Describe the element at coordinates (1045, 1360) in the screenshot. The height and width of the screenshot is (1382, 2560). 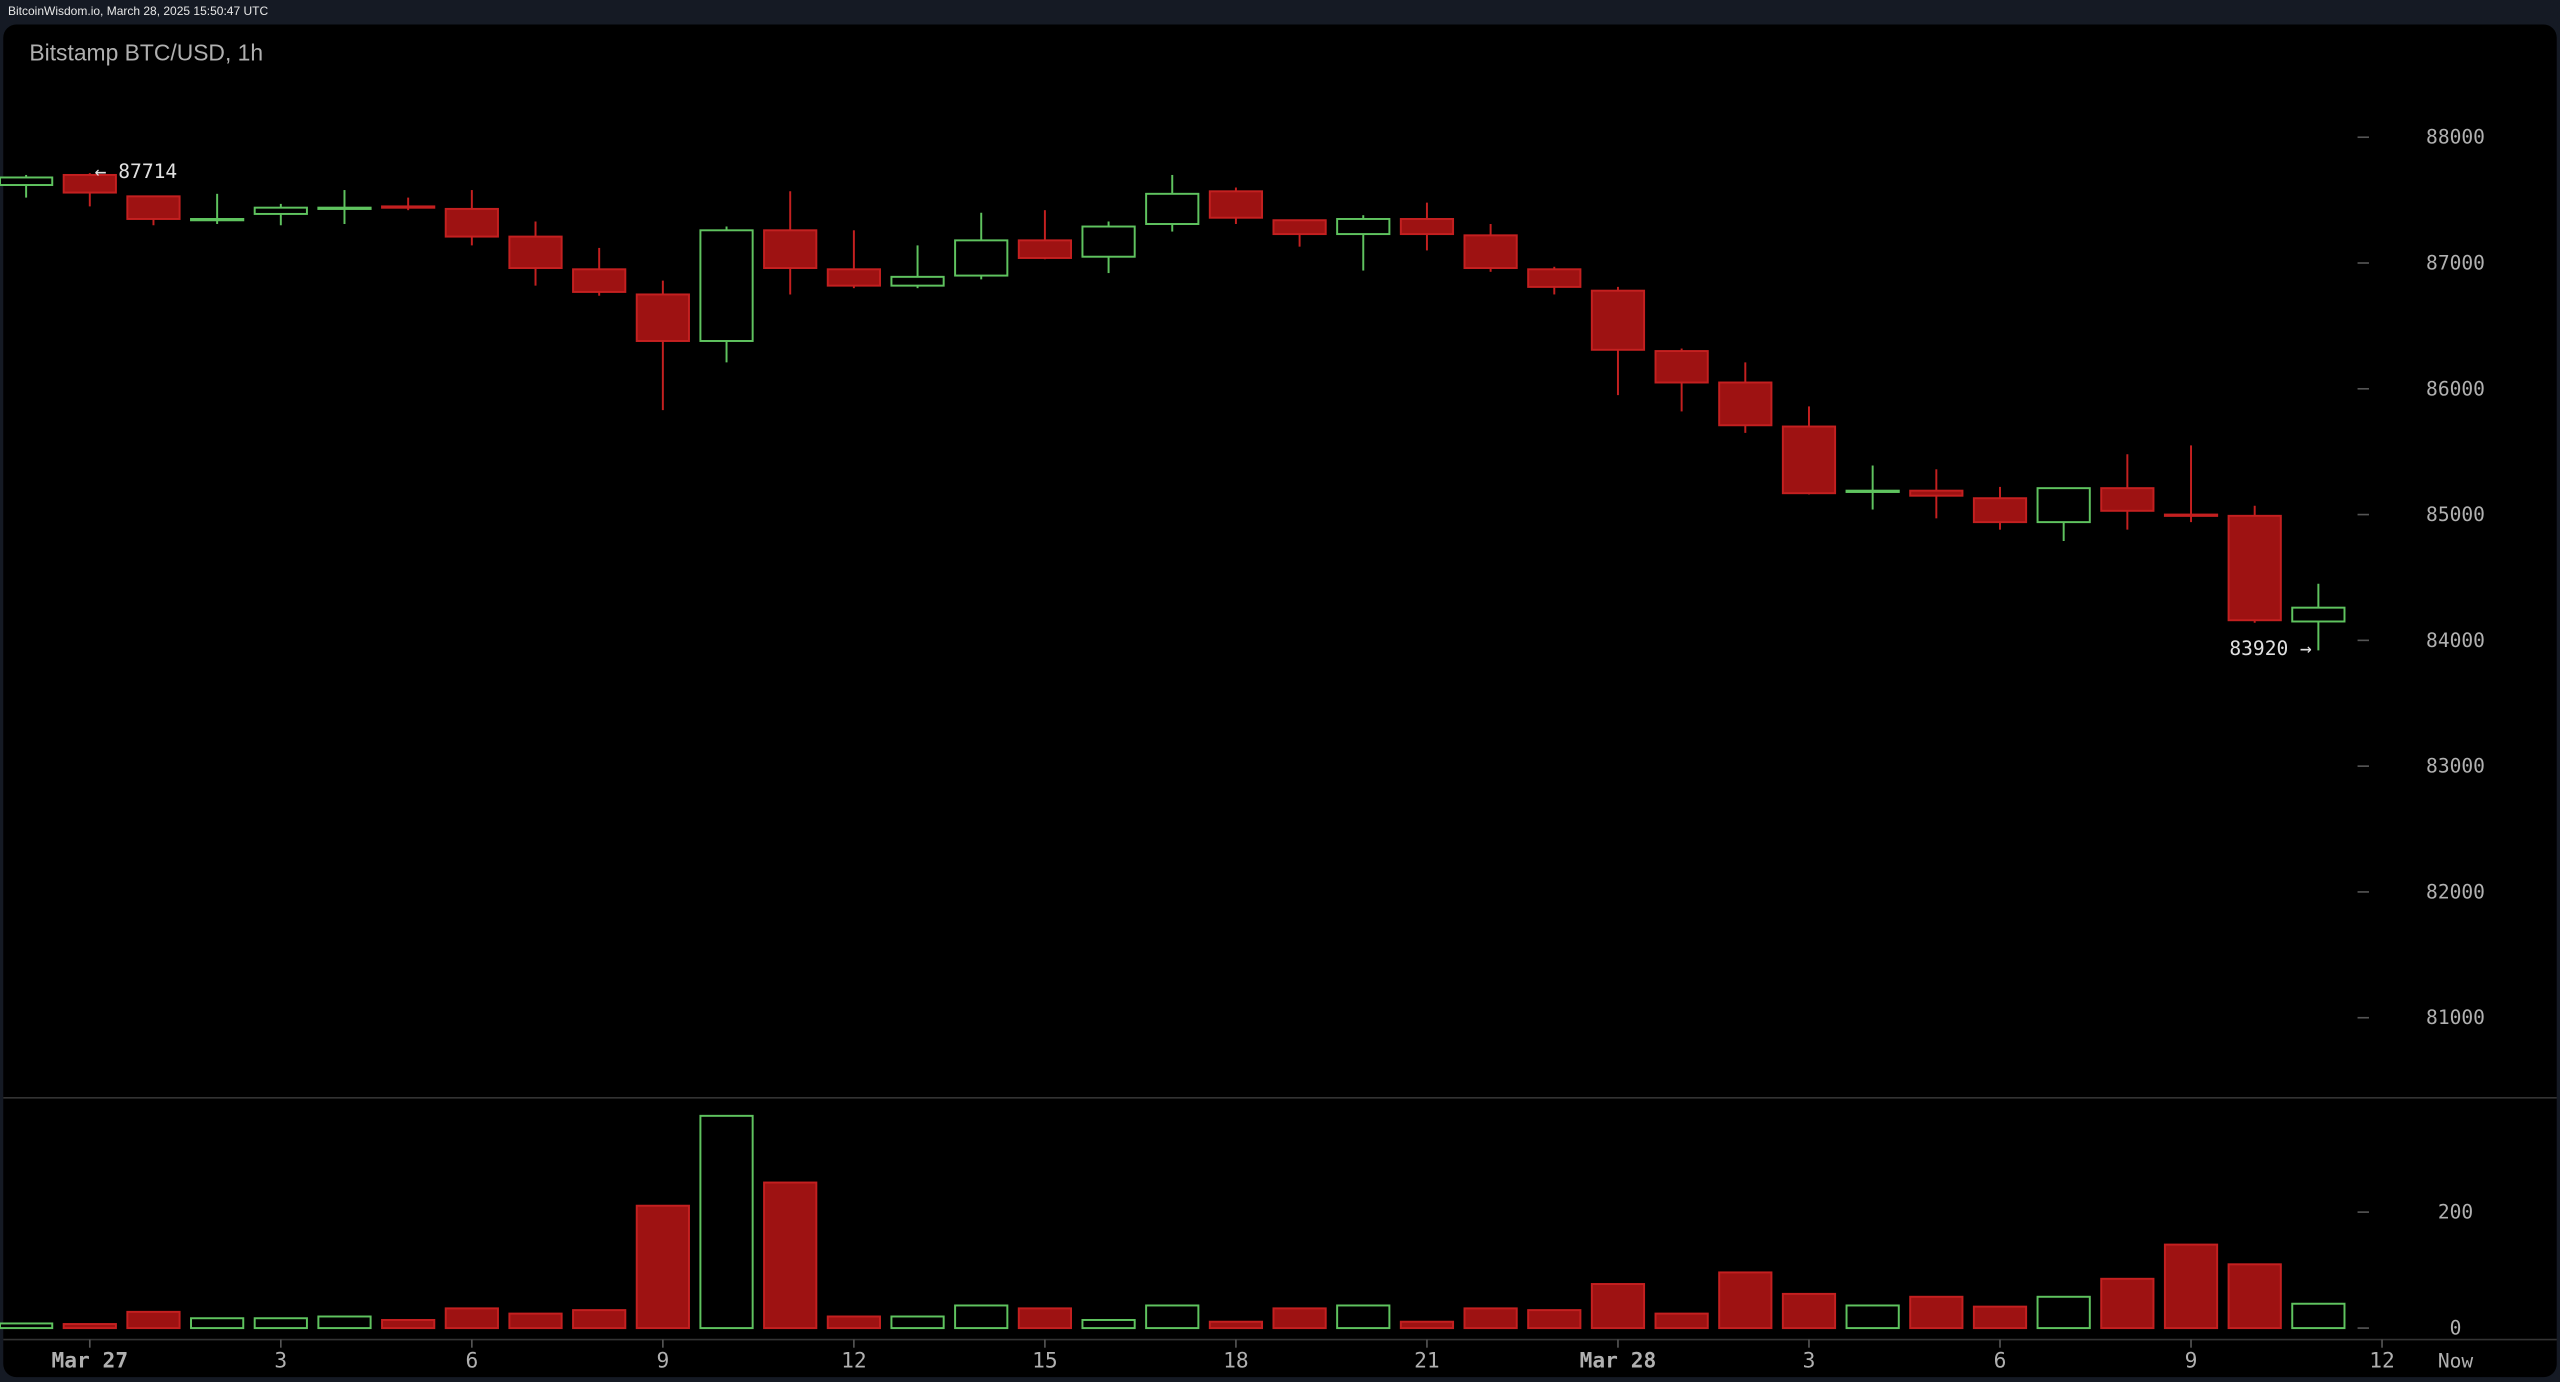
I see `x-tick-label: 15` at that location.